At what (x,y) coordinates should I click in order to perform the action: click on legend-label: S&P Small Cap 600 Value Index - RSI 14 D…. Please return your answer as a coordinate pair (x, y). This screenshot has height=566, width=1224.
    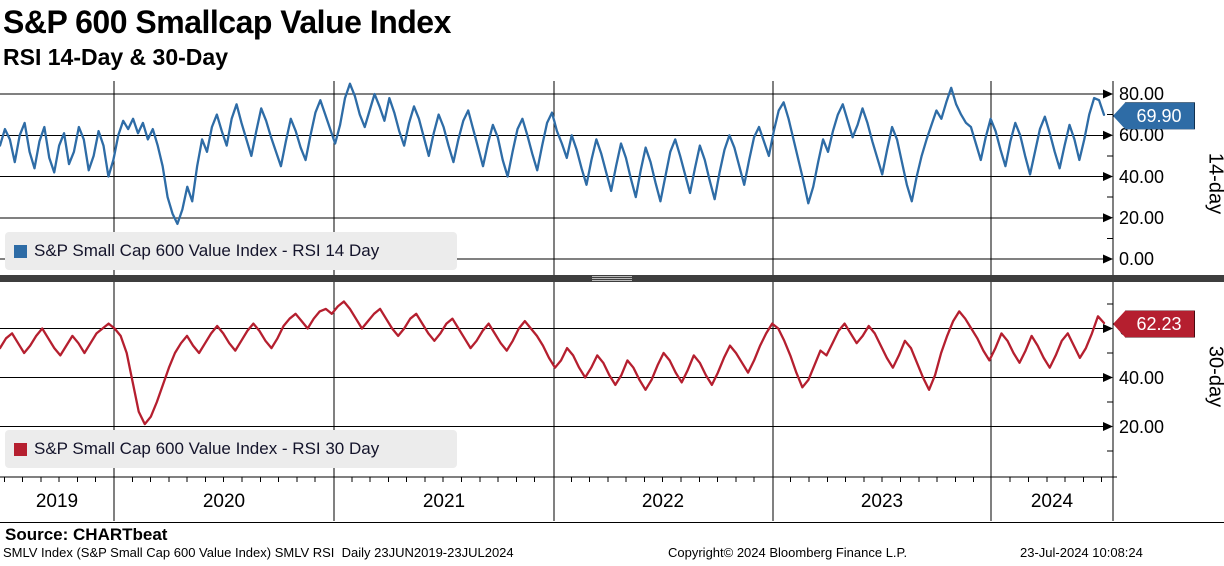
    Looking at the image, I should click on (207, 250).